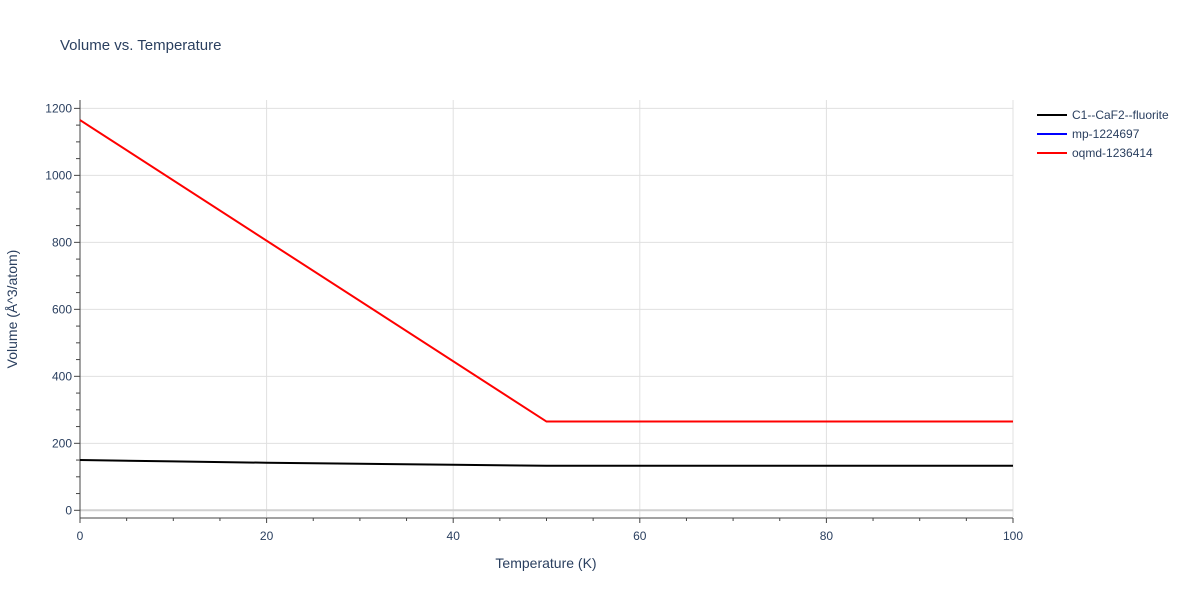 The image size is (1200, 600). What do you see at coordinates (545, 563) in the screenshot?
I see `x-axis-label: Temperature (K)` at bounding box center [545, 563].